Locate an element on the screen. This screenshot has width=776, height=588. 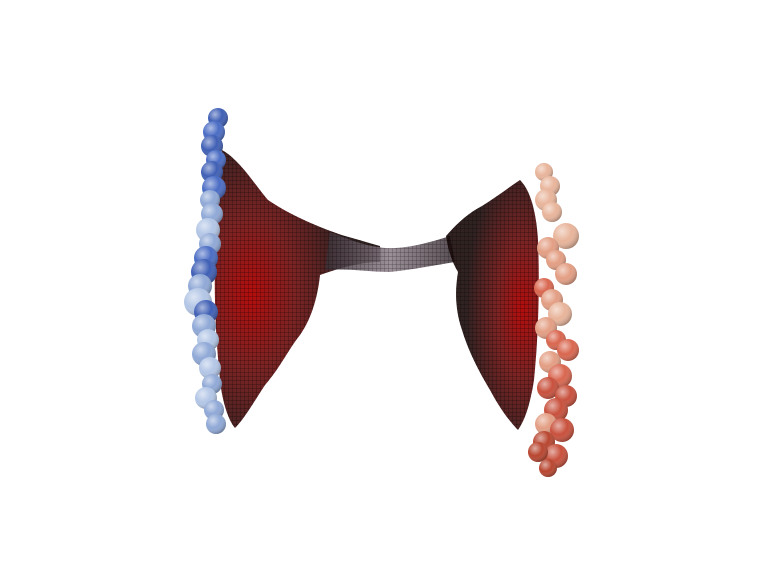
right-mesh-grid is located at coordinates (492, 305).